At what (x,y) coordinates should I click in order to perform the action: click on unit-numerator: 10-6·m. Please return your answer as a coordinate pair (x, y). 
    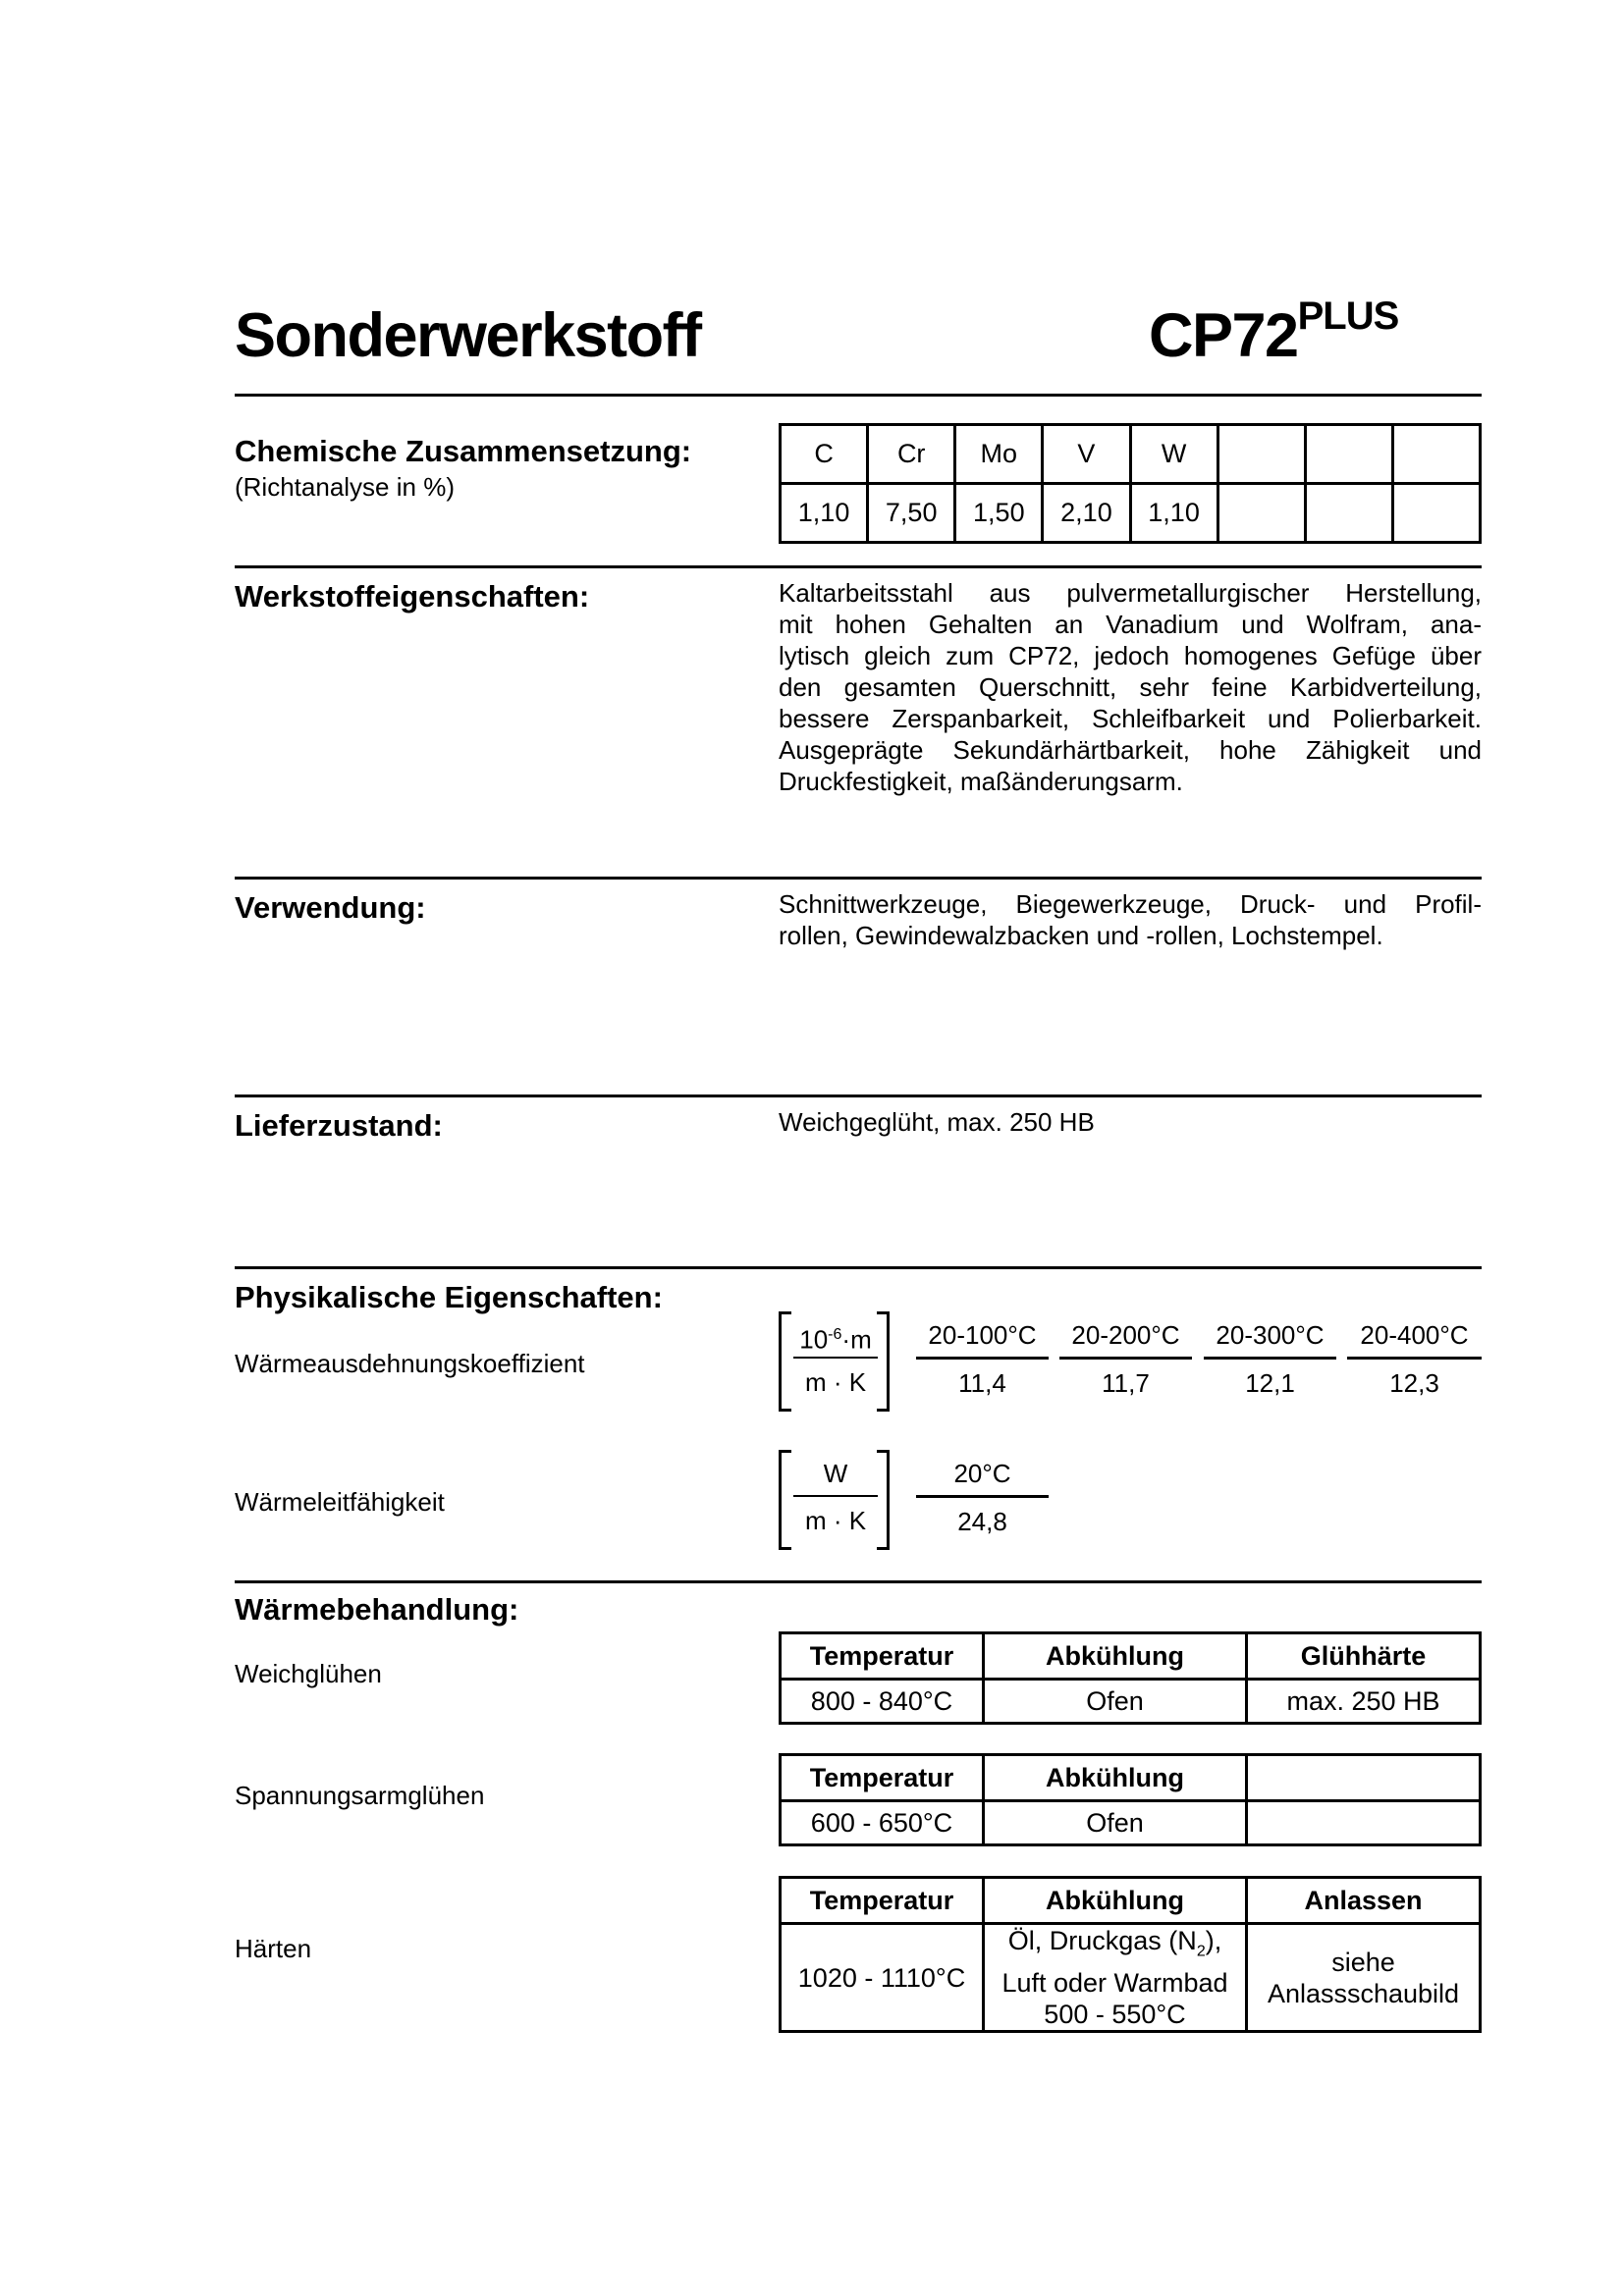
    Looking at the image, I should click on (835, 1336).